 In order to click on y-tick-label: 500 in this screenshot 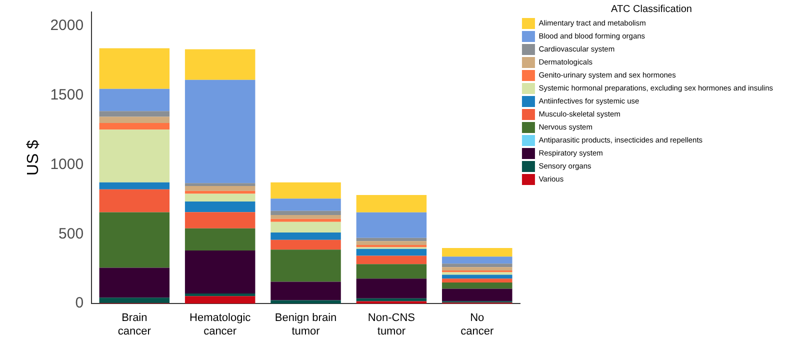, I will do `click(71, 233)`.